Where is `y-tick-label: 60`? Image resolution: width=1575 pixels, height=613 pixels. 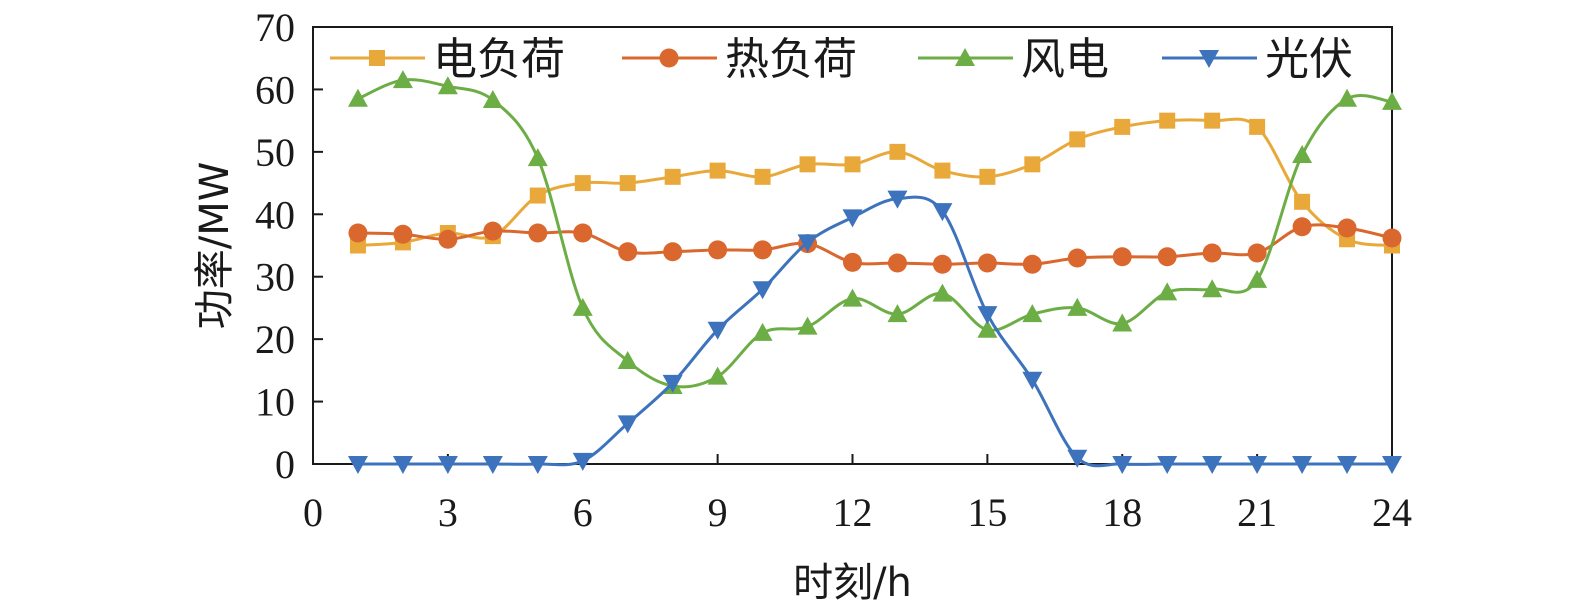 y-tick-label: 60 is located at coordinates (275, 89).